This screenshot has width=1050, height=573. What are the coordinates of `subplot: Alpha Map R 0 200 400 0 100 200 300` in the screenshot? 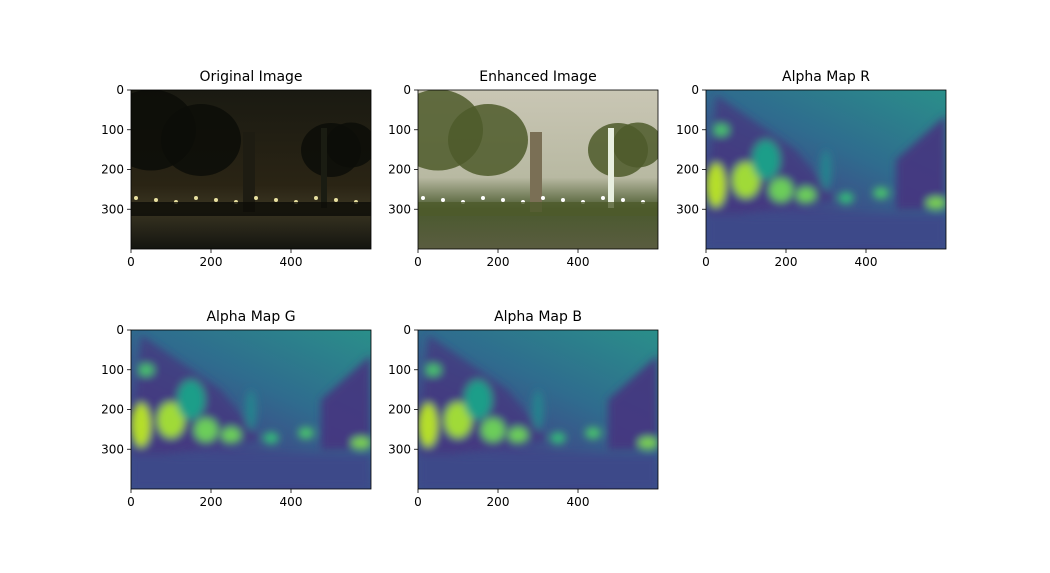 It's located at (811, 169).